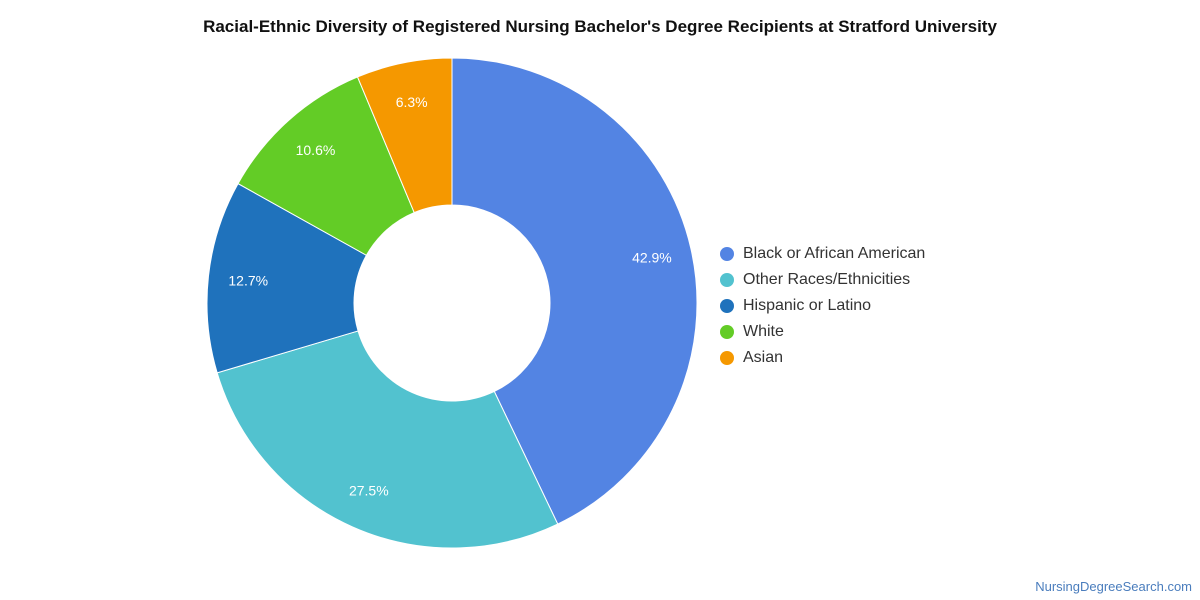  I want to click on legend-item-2: Hispanic or Latino, so click(822, 306).